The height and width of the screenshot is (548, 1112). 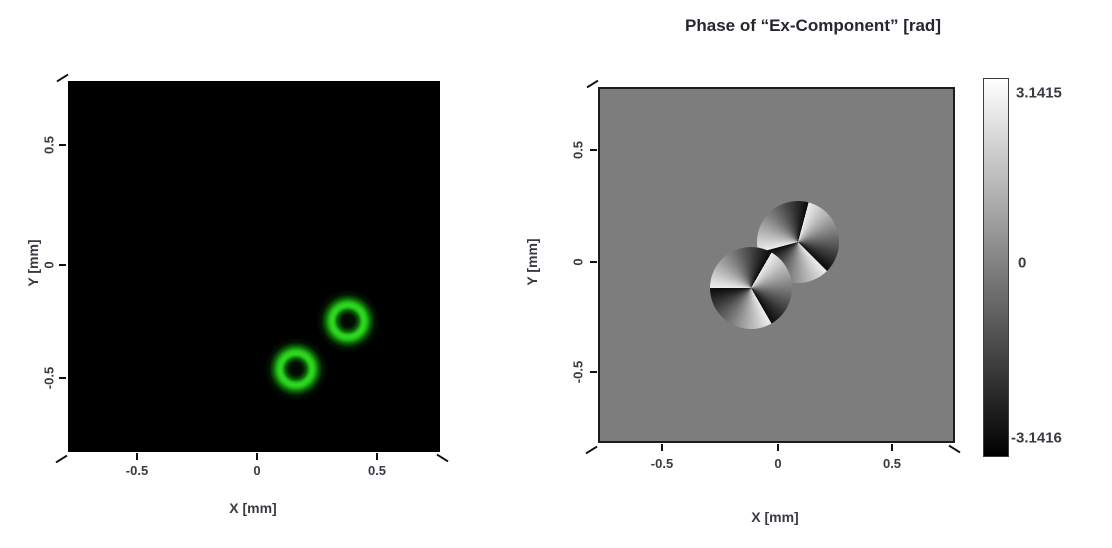 What do you see at coordinates (1022, 263) in the screenshot?
I see `colorbar-mid-label: 0` at bounding box center [1022, 263].